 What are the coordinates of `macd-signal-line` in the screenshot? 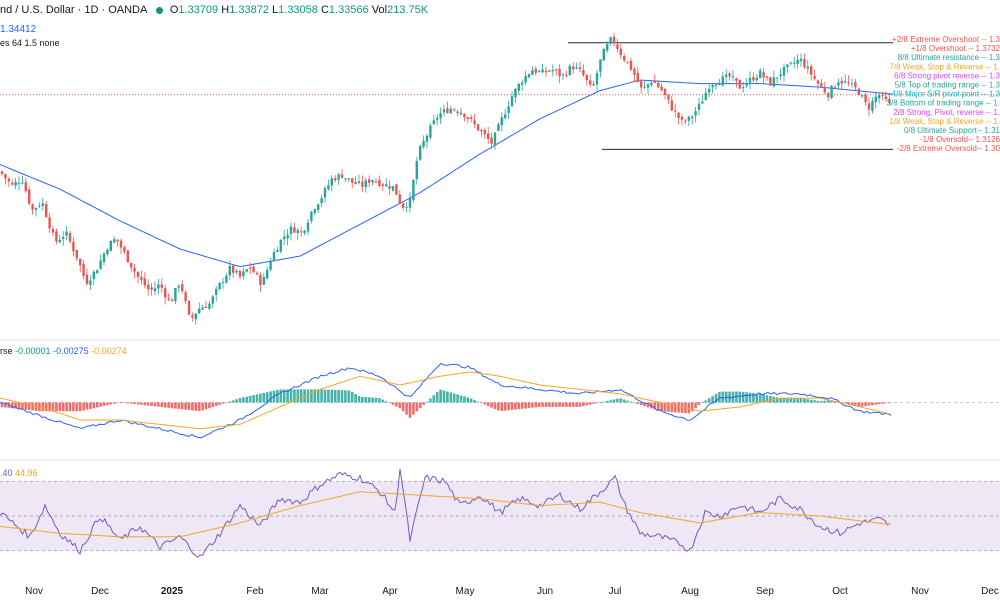 It's located at (446, 400).